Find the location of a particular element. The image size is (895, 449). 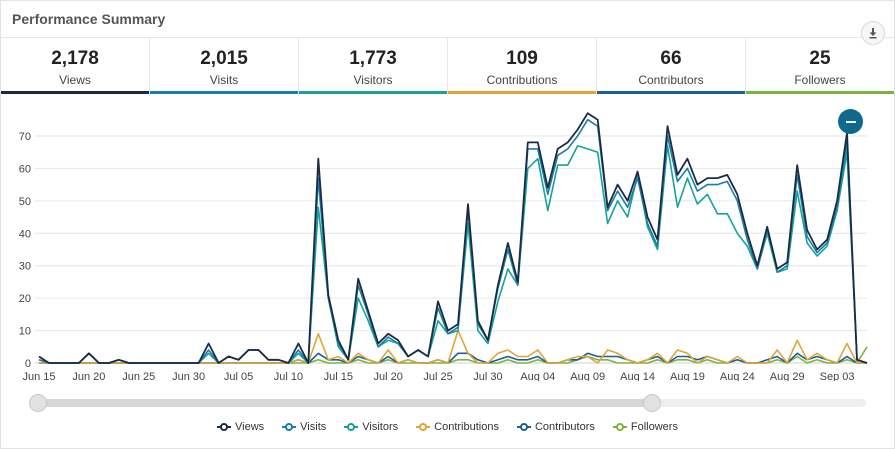

legend-label: Visitors is located at coordinates (380, 427).